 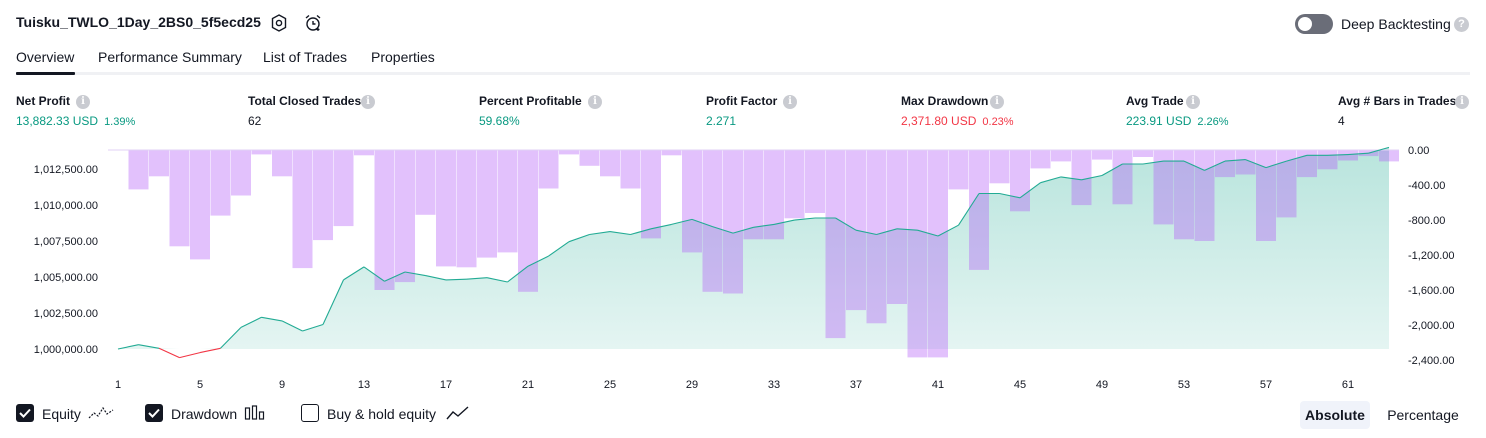 I want to click on deep-backtesting-toggle, so click(x=1314, y=24).